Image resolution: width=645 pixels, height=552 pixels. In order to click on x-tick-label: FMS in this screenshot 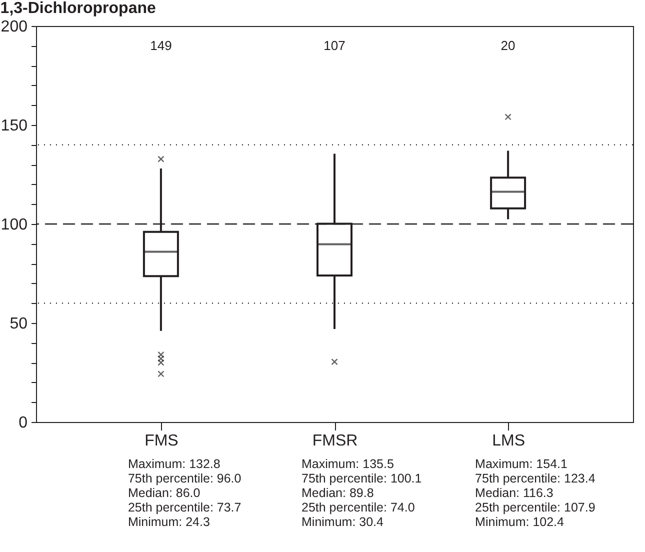, I will do `click(161, 441)`.